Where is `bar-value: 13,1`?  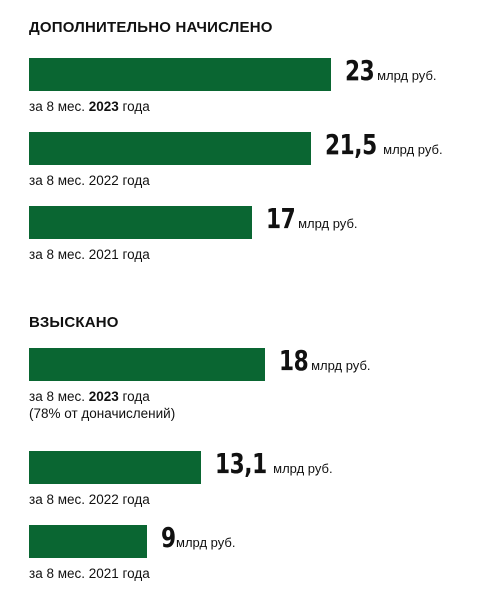
bar-value: 13,1 is located at coordinates (241, 463).